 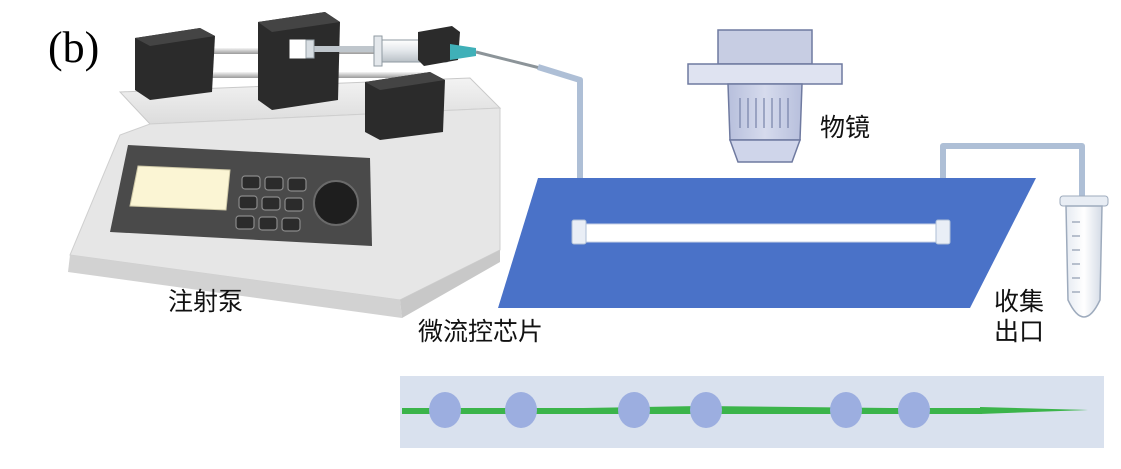 What do you see at coordinates (762, 233) in the screenshot?
I see `chip-channel` at bounding box center [762, 233].